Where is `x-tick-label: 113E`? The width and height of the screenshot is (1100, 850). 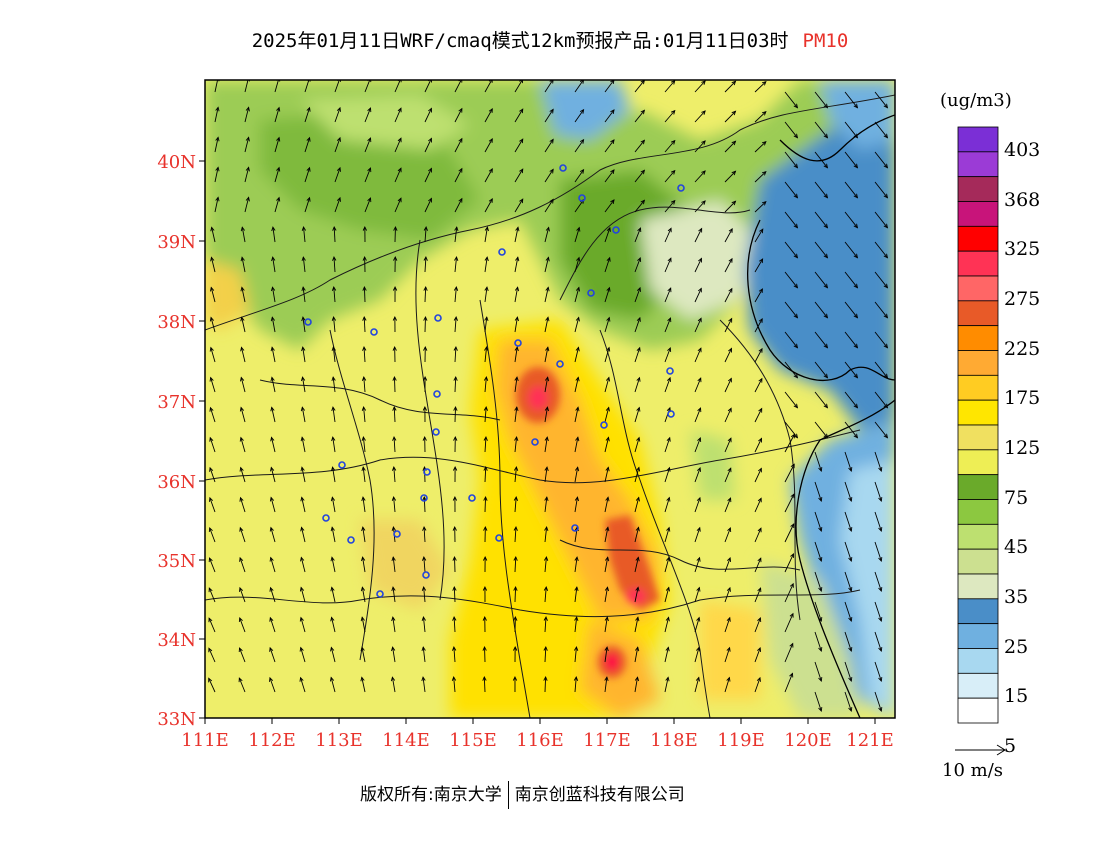
x-tick-label: 113E is located at coordinates (339, 740).